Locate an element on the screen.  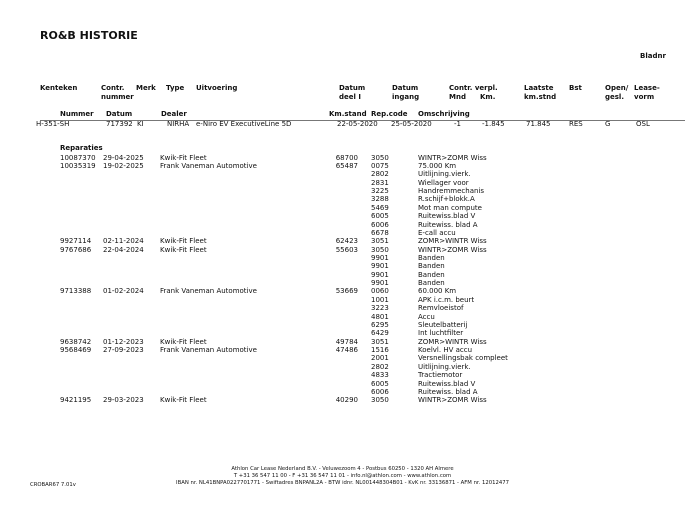
vehicle-bst: RES is located at coordinates (576, 124).